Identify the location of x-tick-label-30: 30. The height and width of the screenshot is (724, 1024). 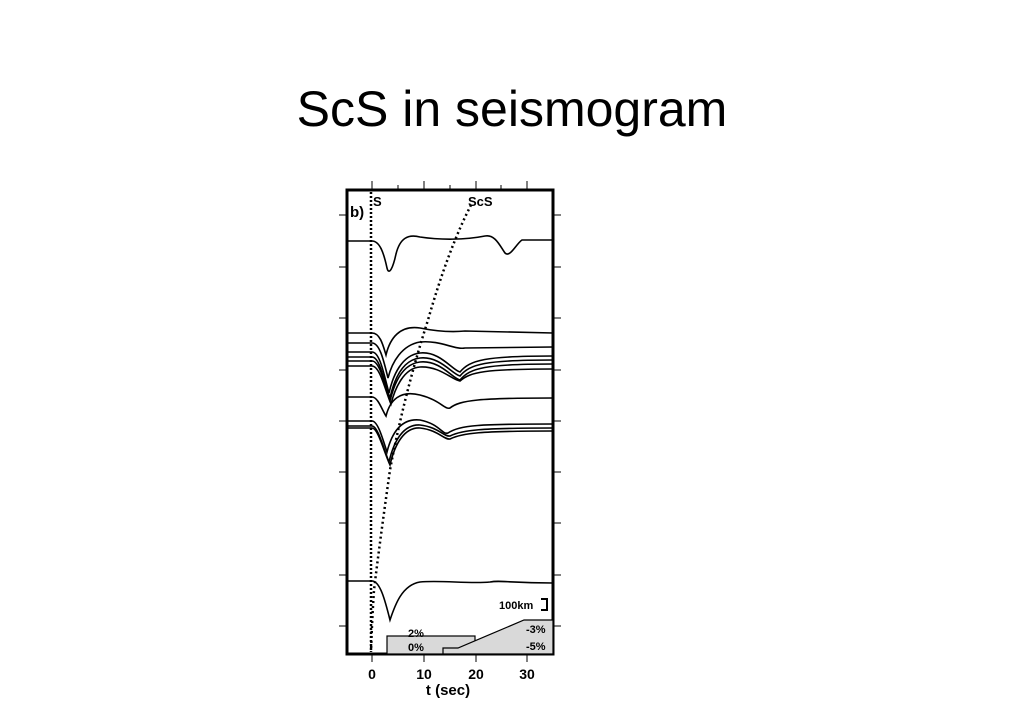
(527, 674).